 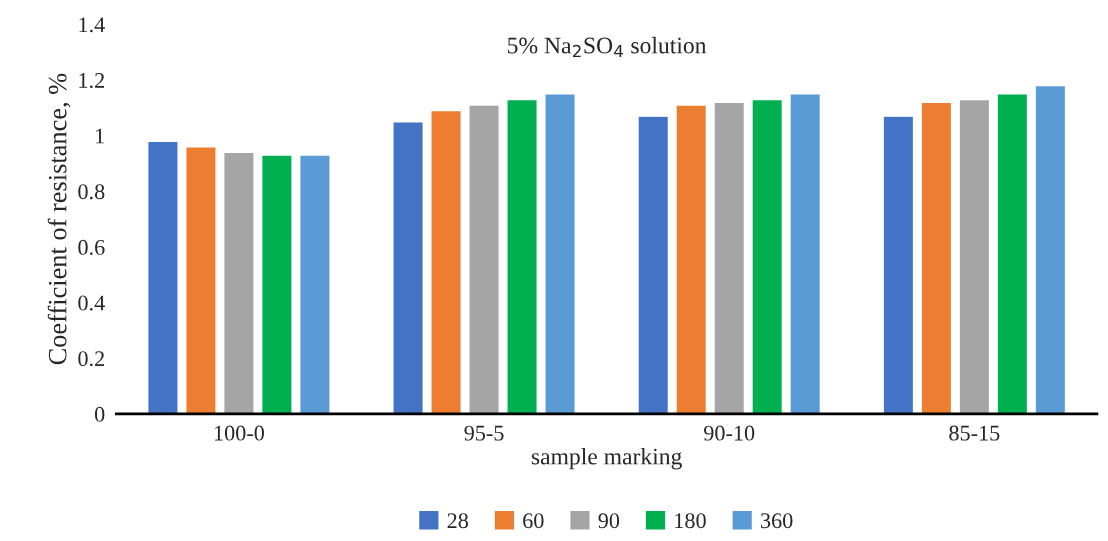 What do you see at coordinates (91, 247) in the screenshot?
I see `y-tick-label: 0.6` at bounding box center [91, 247].